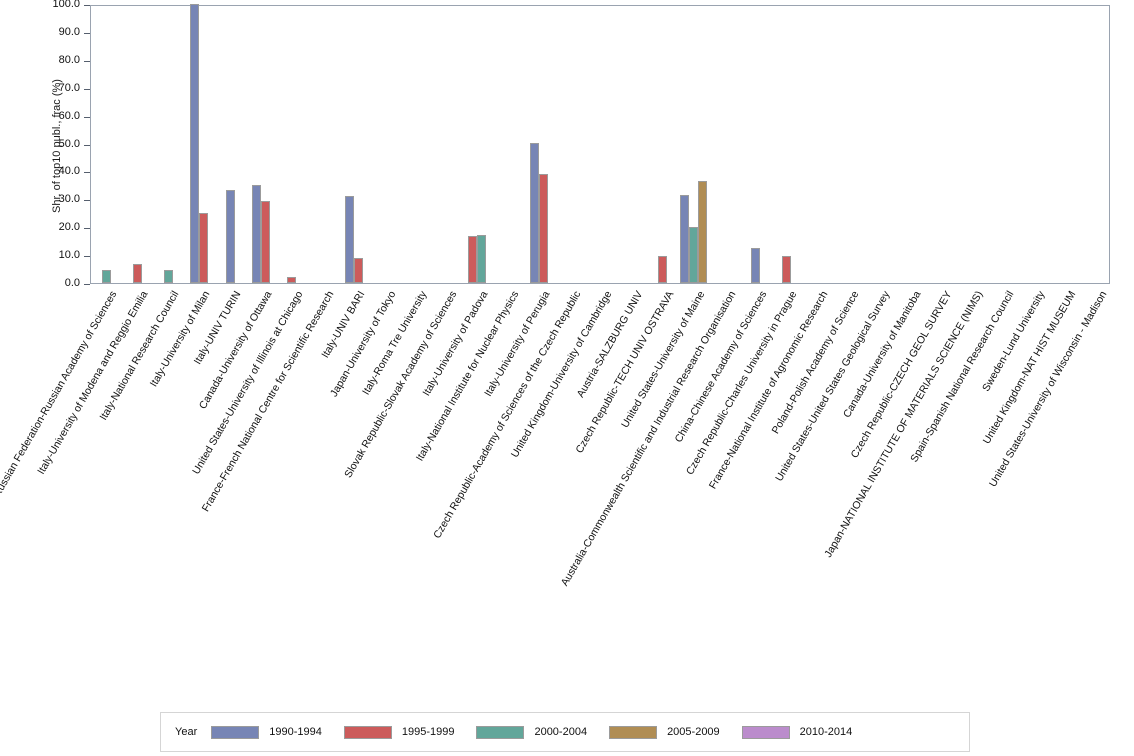  What do you see at coordinates (532, 732) in the screenshot?
I see `legend-item: 2000-2004` at bounding box center [532, 732].